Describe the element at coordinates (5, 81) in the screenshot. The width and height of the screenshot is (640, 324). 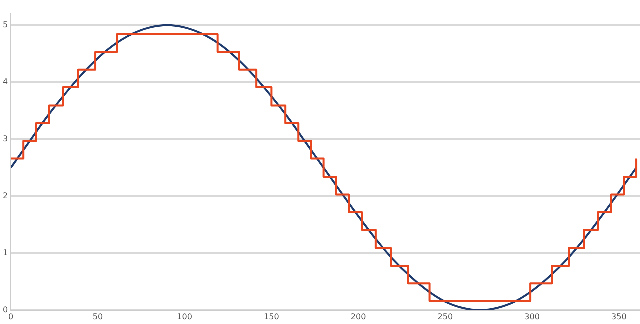
I see `y-tick-label: 4` at that location.